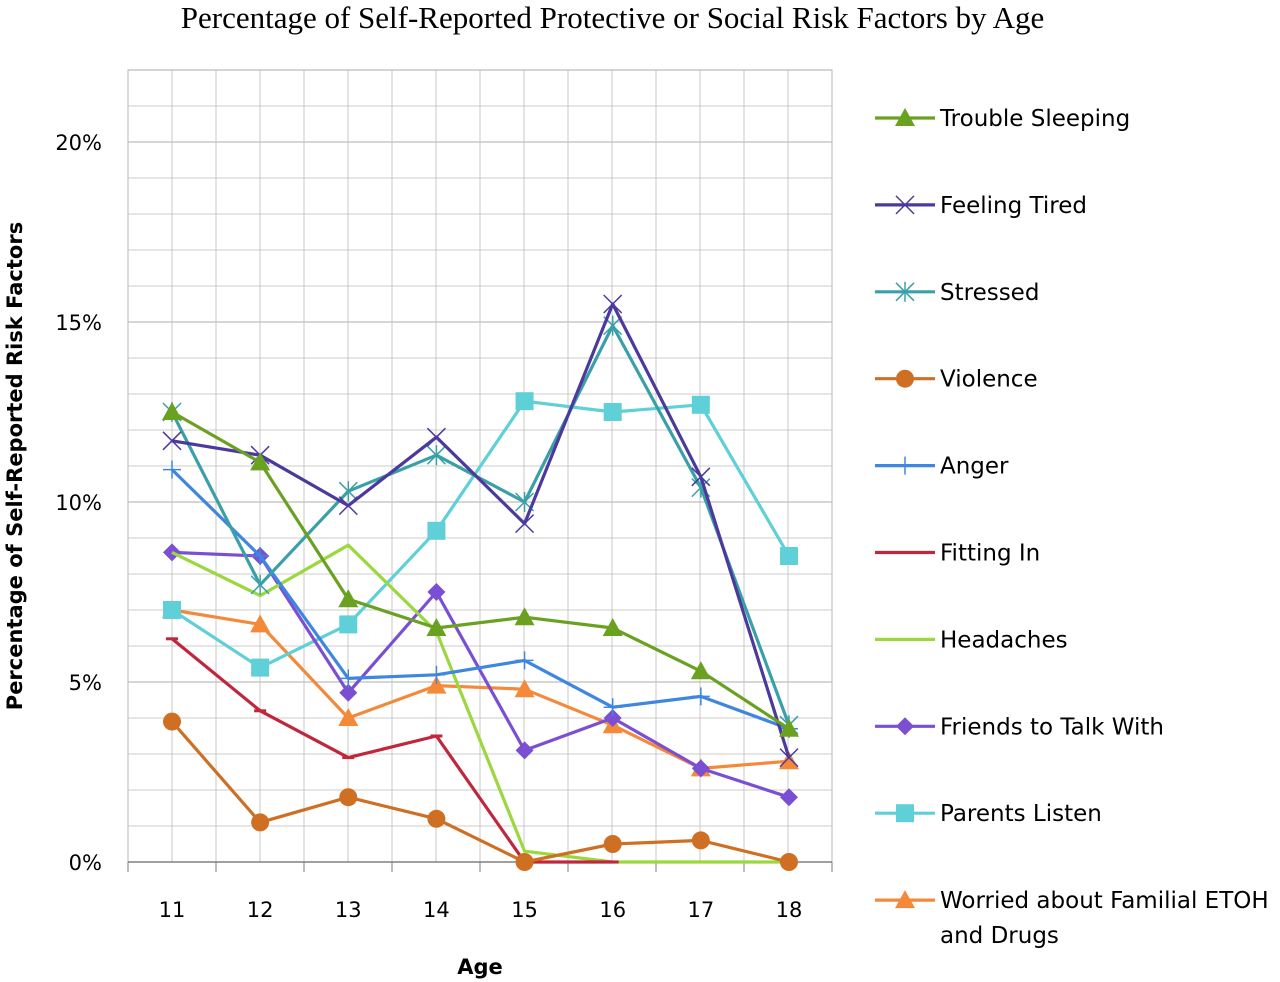 The width and height of the screenshot is (1280, 982). What do you see at coordinates (436, 910) in the screenshot?
I see `x-tick-label: 14` at bounding box center [436, 910].